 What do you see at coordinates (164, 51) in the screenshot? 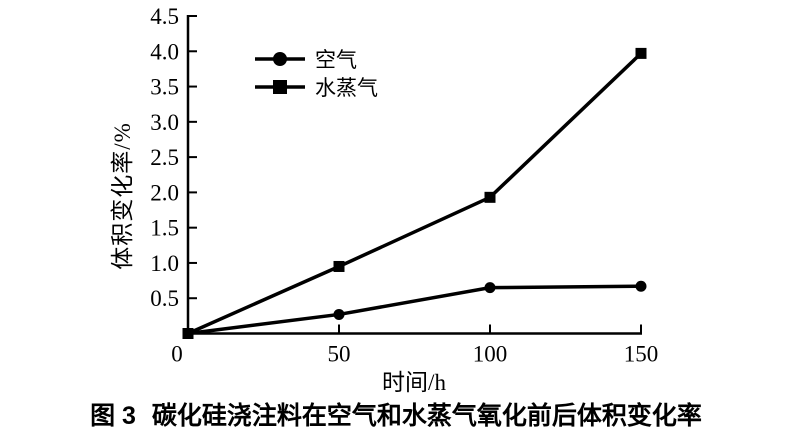
I see `y-tick-label: 4.0` at bounding box center [164, 51].